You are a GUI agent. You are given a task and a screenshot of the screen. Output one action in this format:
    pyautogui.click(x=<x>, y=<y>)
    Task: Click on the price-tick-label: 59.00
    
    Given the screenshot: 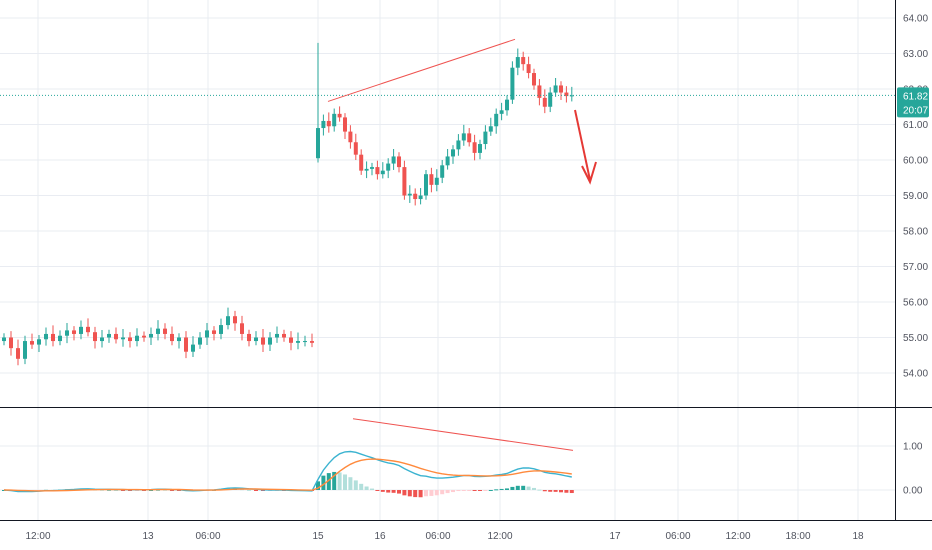 What is the action you would take?
    pyautogui.click(x=915, y=196)
    